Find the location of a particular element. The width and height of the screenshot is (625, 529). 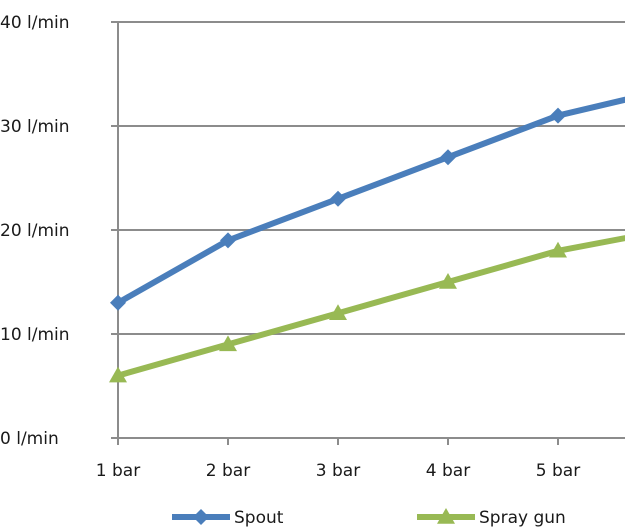

x-tick-label: 2 bar is located at coordinates (228, 471).